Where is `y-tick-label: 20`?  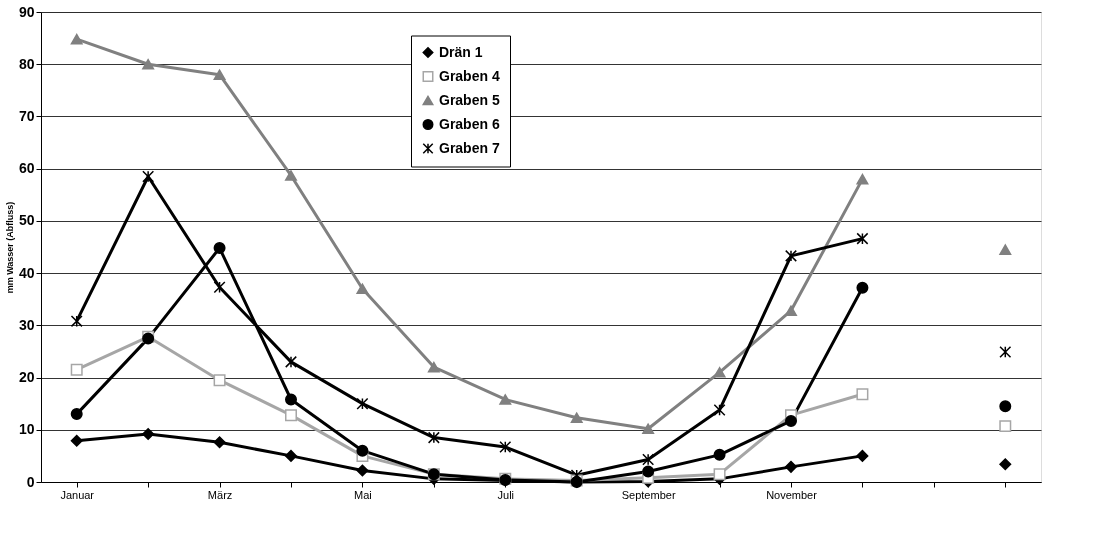 y-tick-label: 20 is located at coordinates (26, 377).